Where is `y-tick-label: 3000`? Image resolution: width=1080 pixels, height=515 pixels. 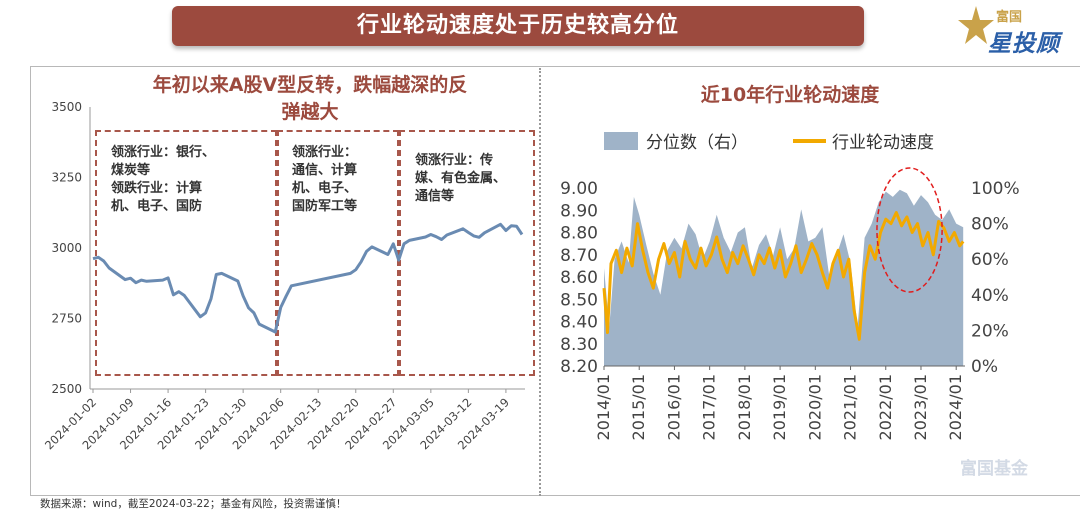
y-tick-label: 3000 is located at coordinates (66, 248).